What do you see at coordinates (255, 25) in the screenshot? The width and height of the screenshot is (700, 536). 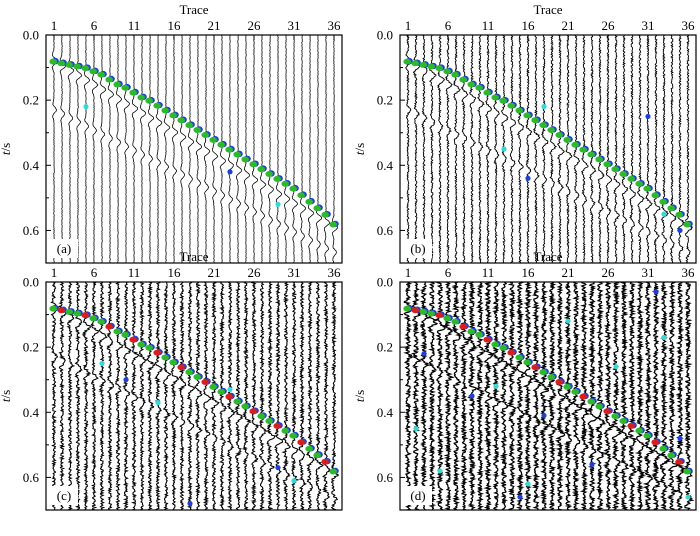 I see `x-tick-label: 26` at bounding box center [255, 25].